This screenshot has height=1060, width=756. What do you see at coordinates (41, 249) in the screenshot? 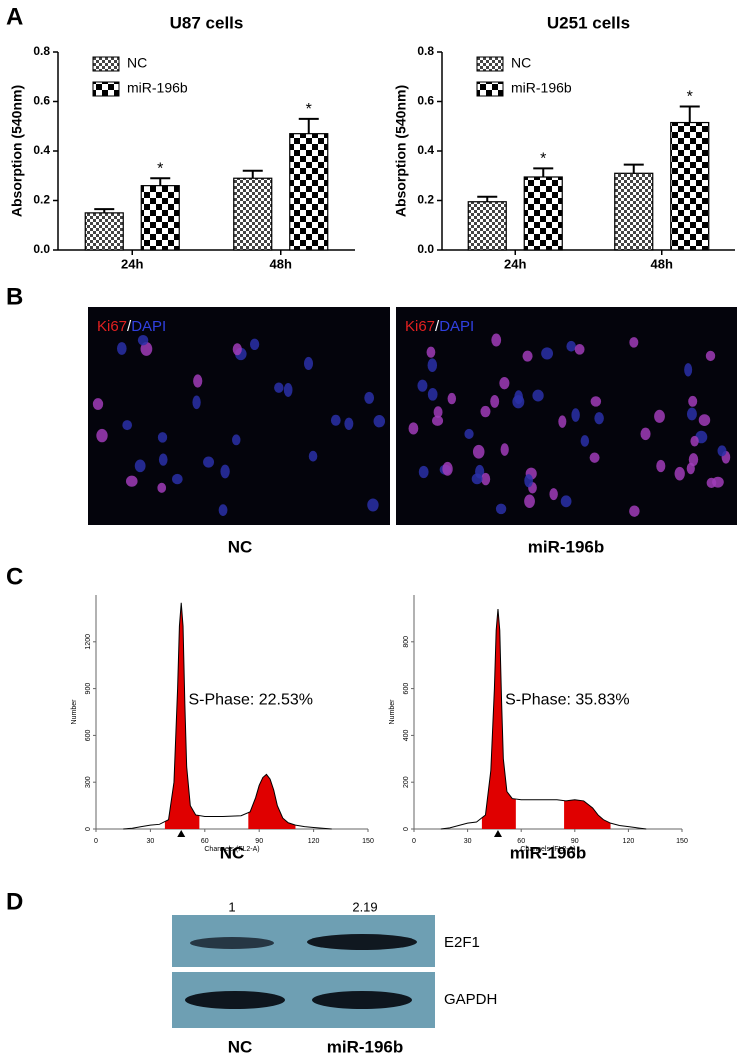
I see `y-tick-label: 0.0` at bounding box center [41, 249].